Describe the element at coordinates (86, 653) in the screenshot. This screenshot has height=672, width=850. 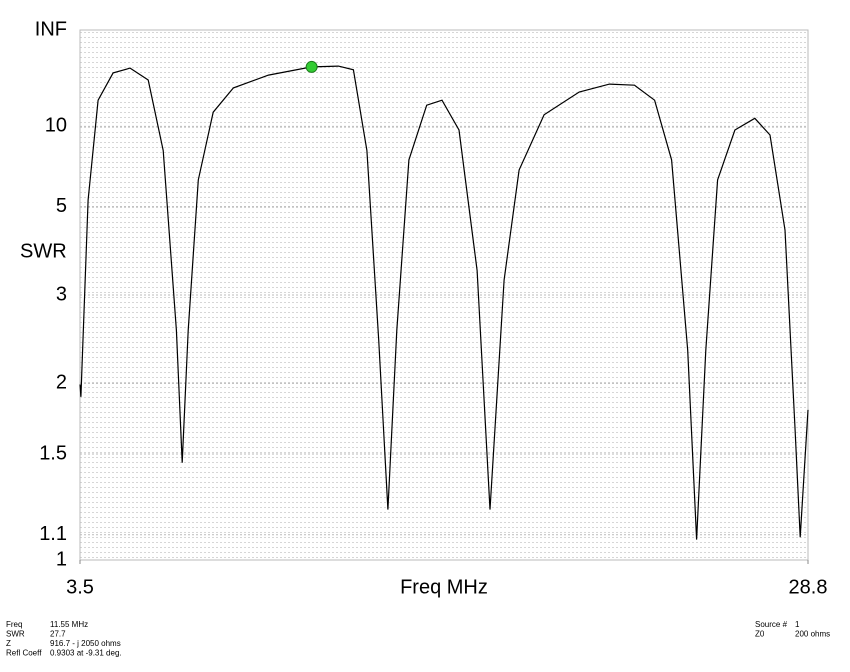
I see `info-value: 0.9303 at -9.31 deg.` at that location.